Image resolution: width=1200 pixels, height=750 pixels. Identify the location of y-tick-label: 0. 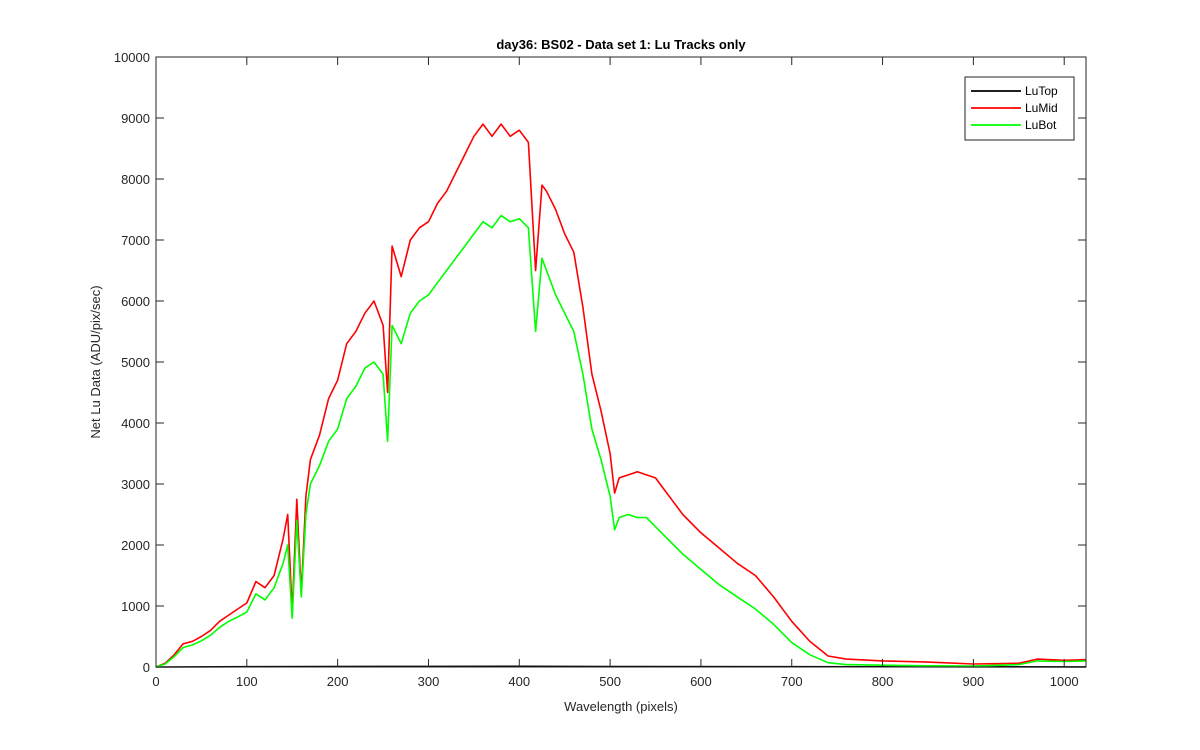
(146, 667).